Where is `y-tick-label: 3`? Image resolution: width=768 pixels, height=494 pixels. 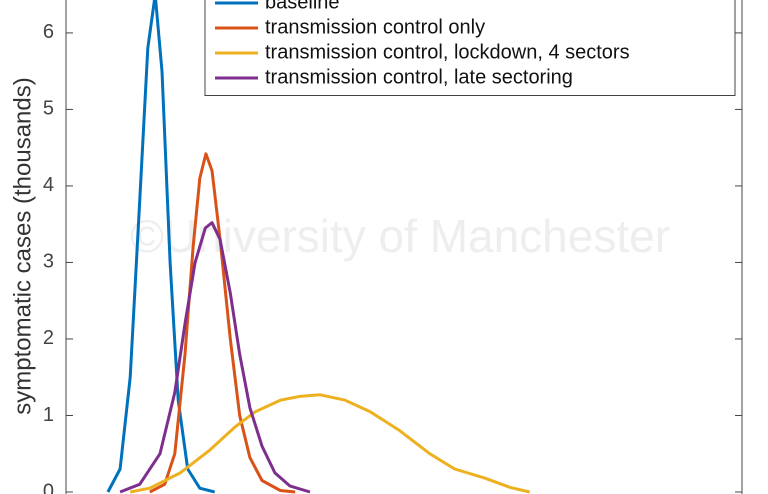
y-tick-label: 3 is located at coordinates (48, 262).